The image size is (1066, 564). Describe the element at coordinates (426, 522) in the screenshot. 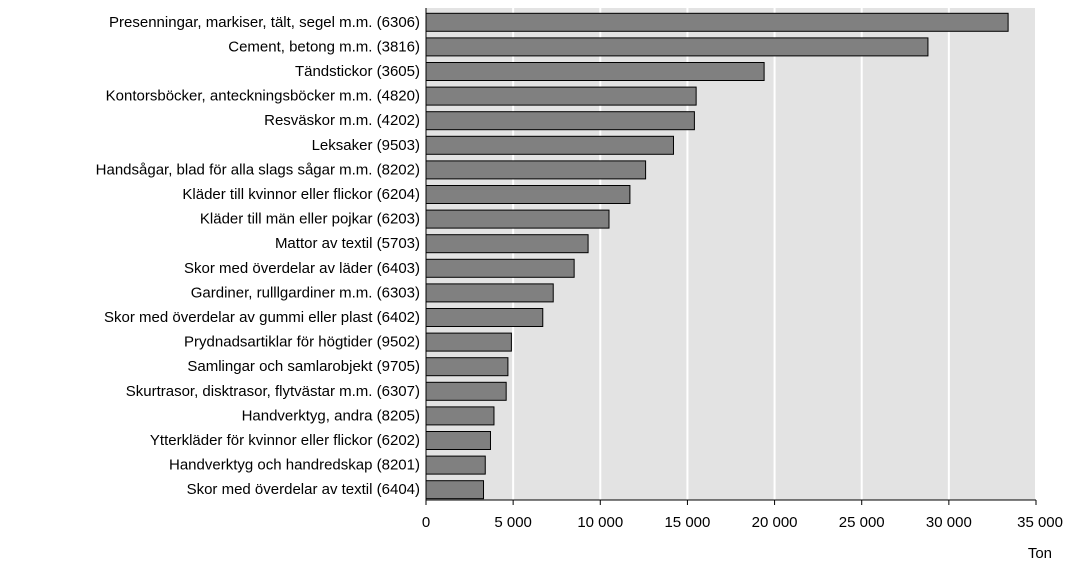

I see `x-tick-label: 0` at that location.